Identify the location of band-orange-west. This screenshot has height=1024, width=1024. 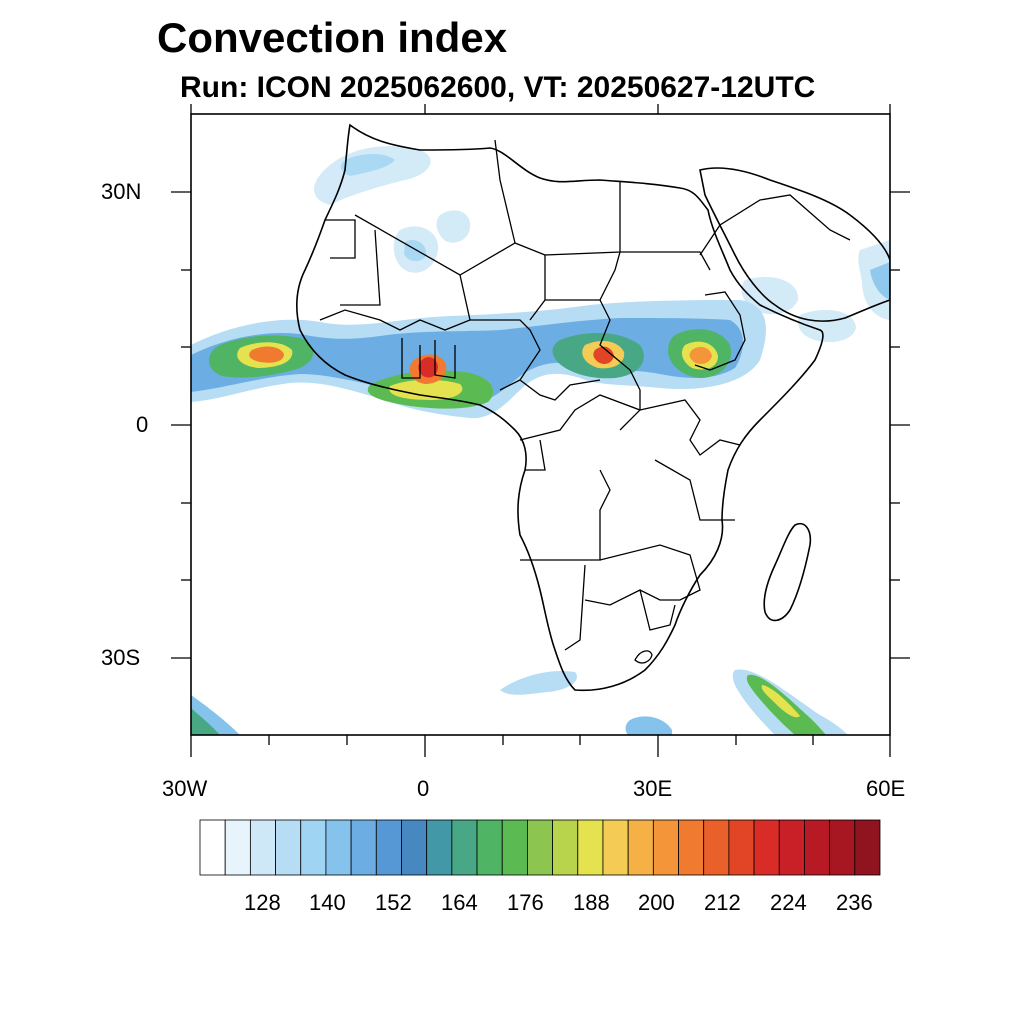
(266, 354).